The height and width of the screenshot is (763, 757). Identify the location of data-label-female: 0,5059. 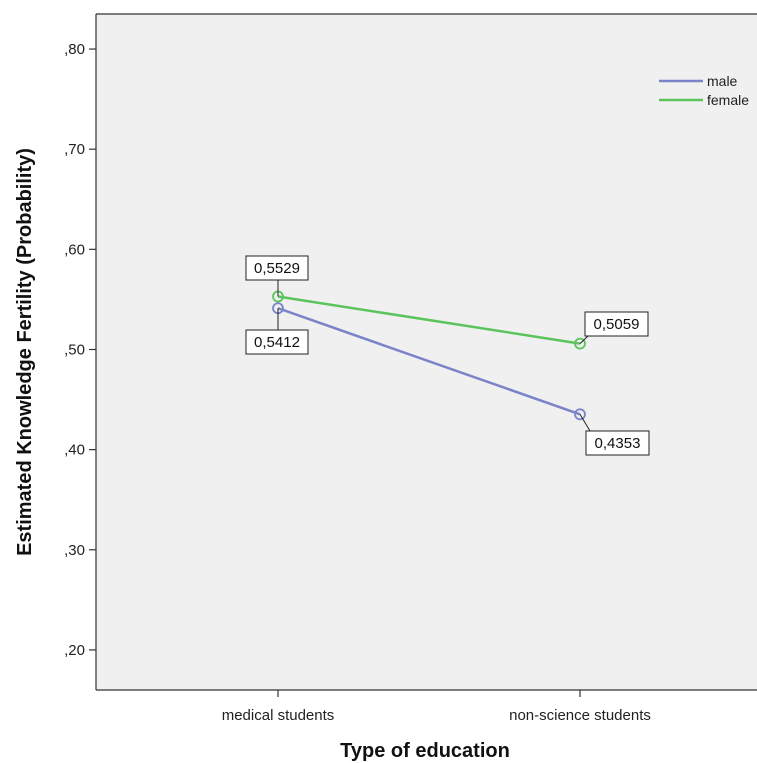
(617, 324).